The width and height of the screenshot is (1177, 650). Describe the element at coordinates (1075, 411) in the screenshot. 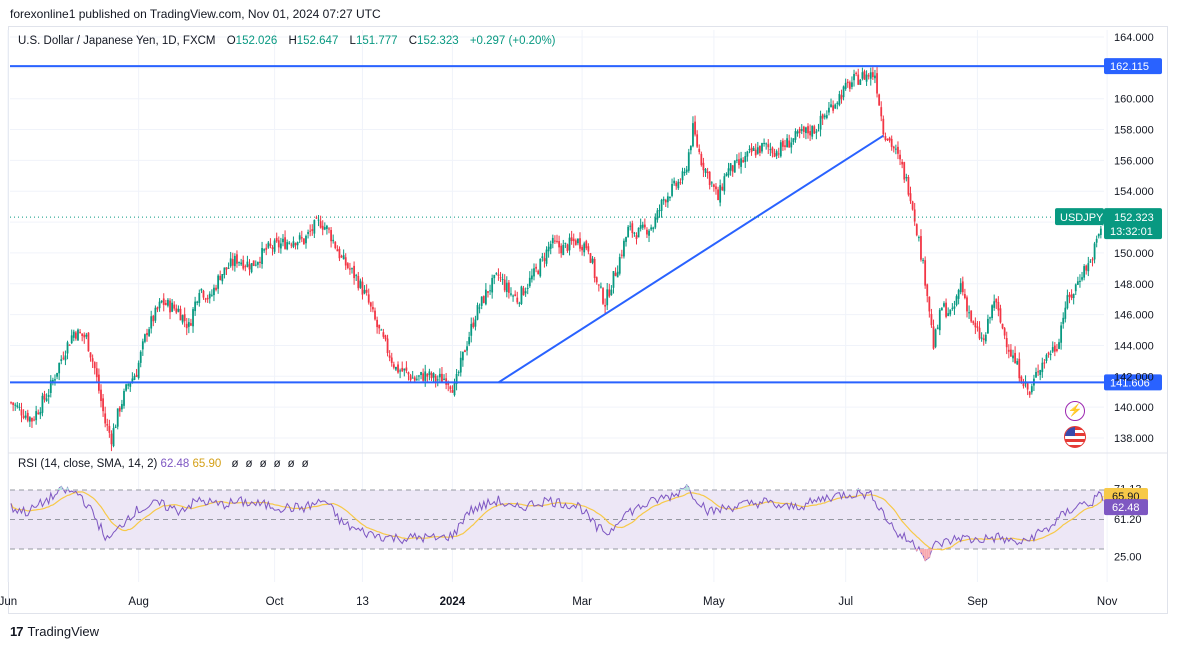

I see `lightning-icon: ⚡` at that location.